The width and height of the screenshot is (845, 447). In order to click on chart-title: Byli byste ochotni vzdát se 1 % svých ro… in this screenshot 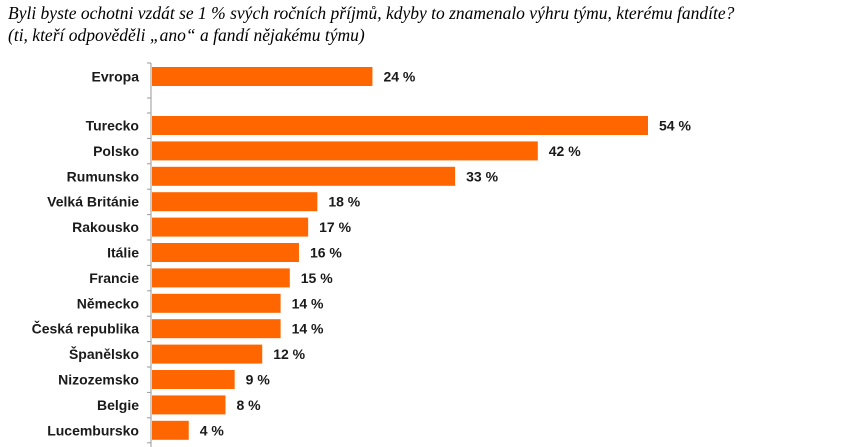, I will do `click(425, 24)`.